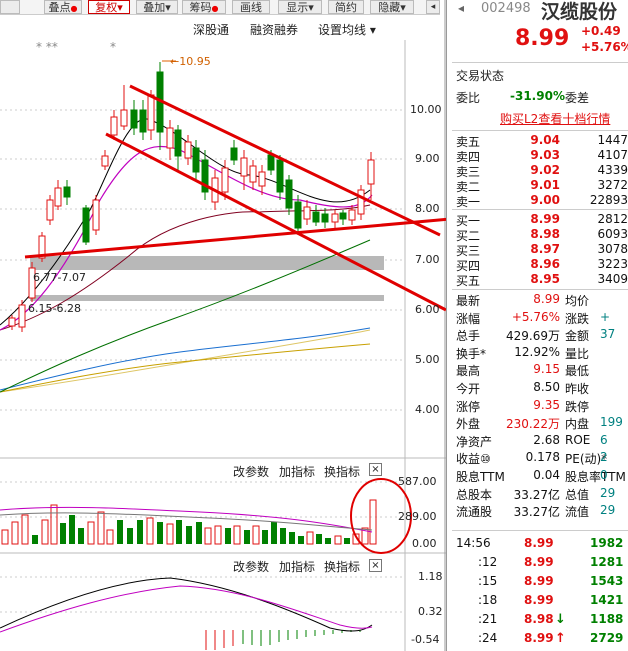 The image size is (628, 651). What do you see at coordinates (468, 281) in the screenshot?
I see `buy-5-label: 买五` at bounding box center [468, 281].